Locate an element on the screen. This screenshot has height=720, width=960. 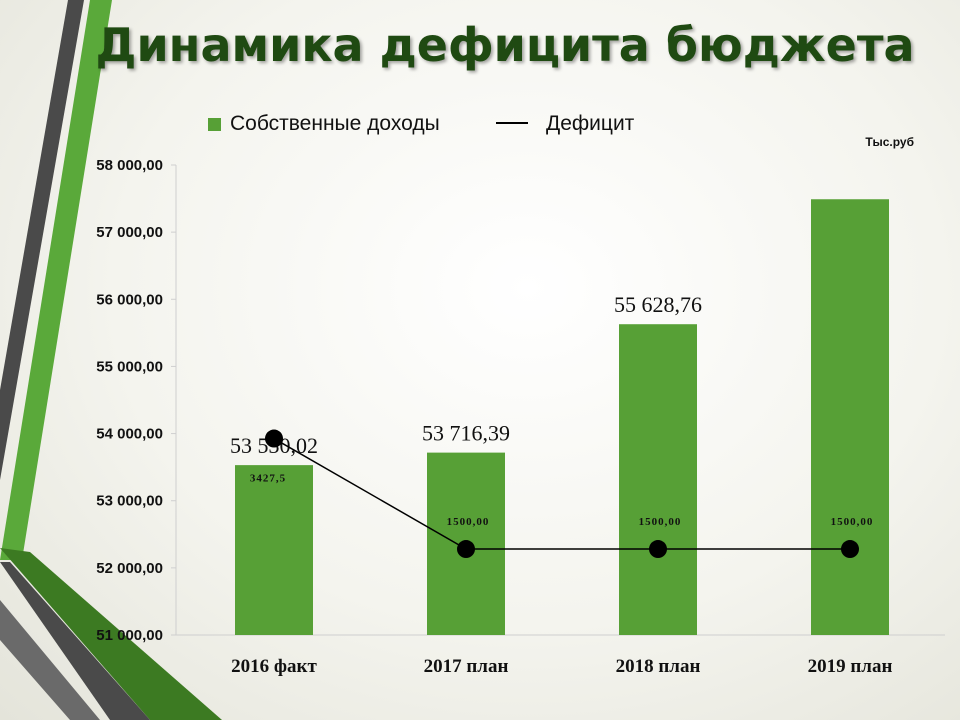
y-tick-label: 56 000,00 is located at coordinates (129, 299).